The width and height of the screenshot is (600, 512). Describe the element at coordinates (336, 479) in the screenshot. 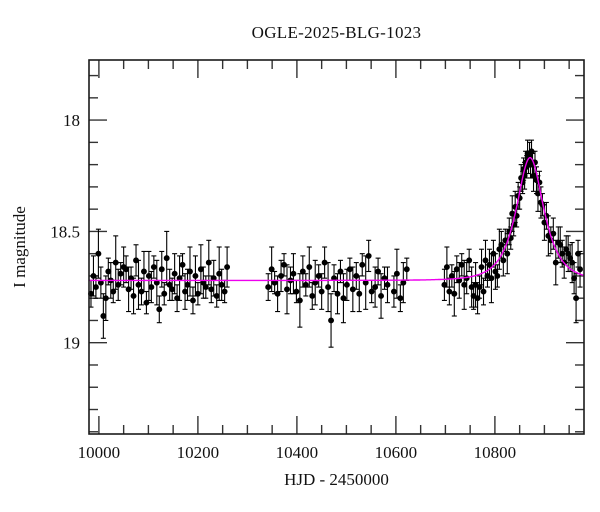

I see `x-axis-label: HJD - 2450000` at that location.